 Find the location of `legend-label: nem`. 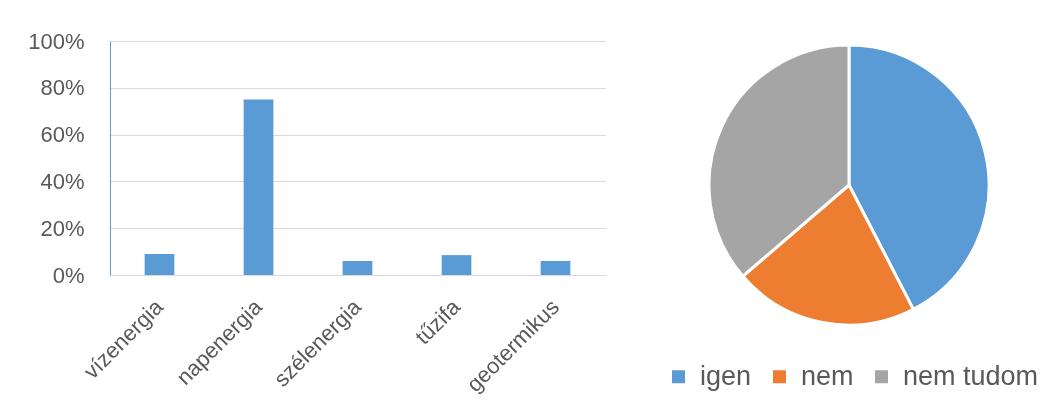

legend-label: nem is located at coordinates (827, 375).